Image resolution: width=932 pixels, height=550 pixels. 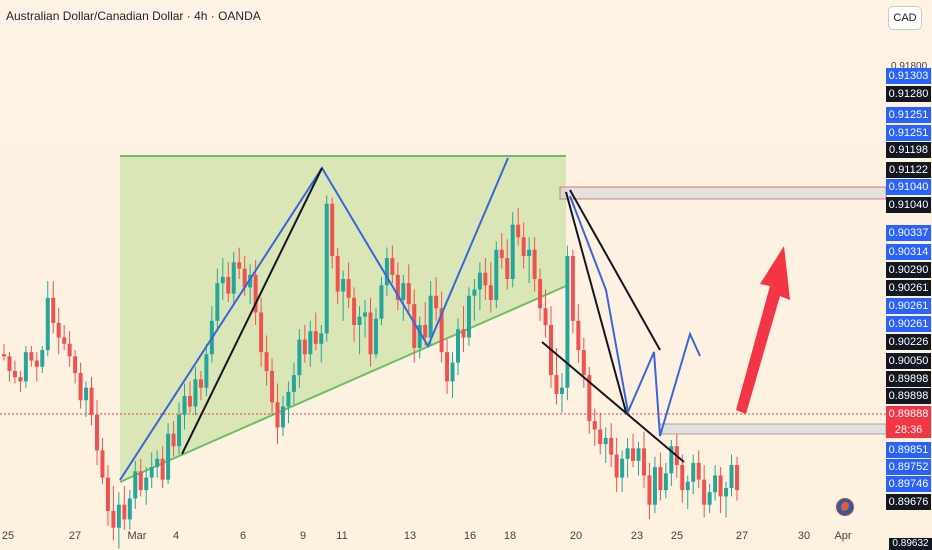 I want to click on price-label: 0.91280, so click(x=908, y=94).